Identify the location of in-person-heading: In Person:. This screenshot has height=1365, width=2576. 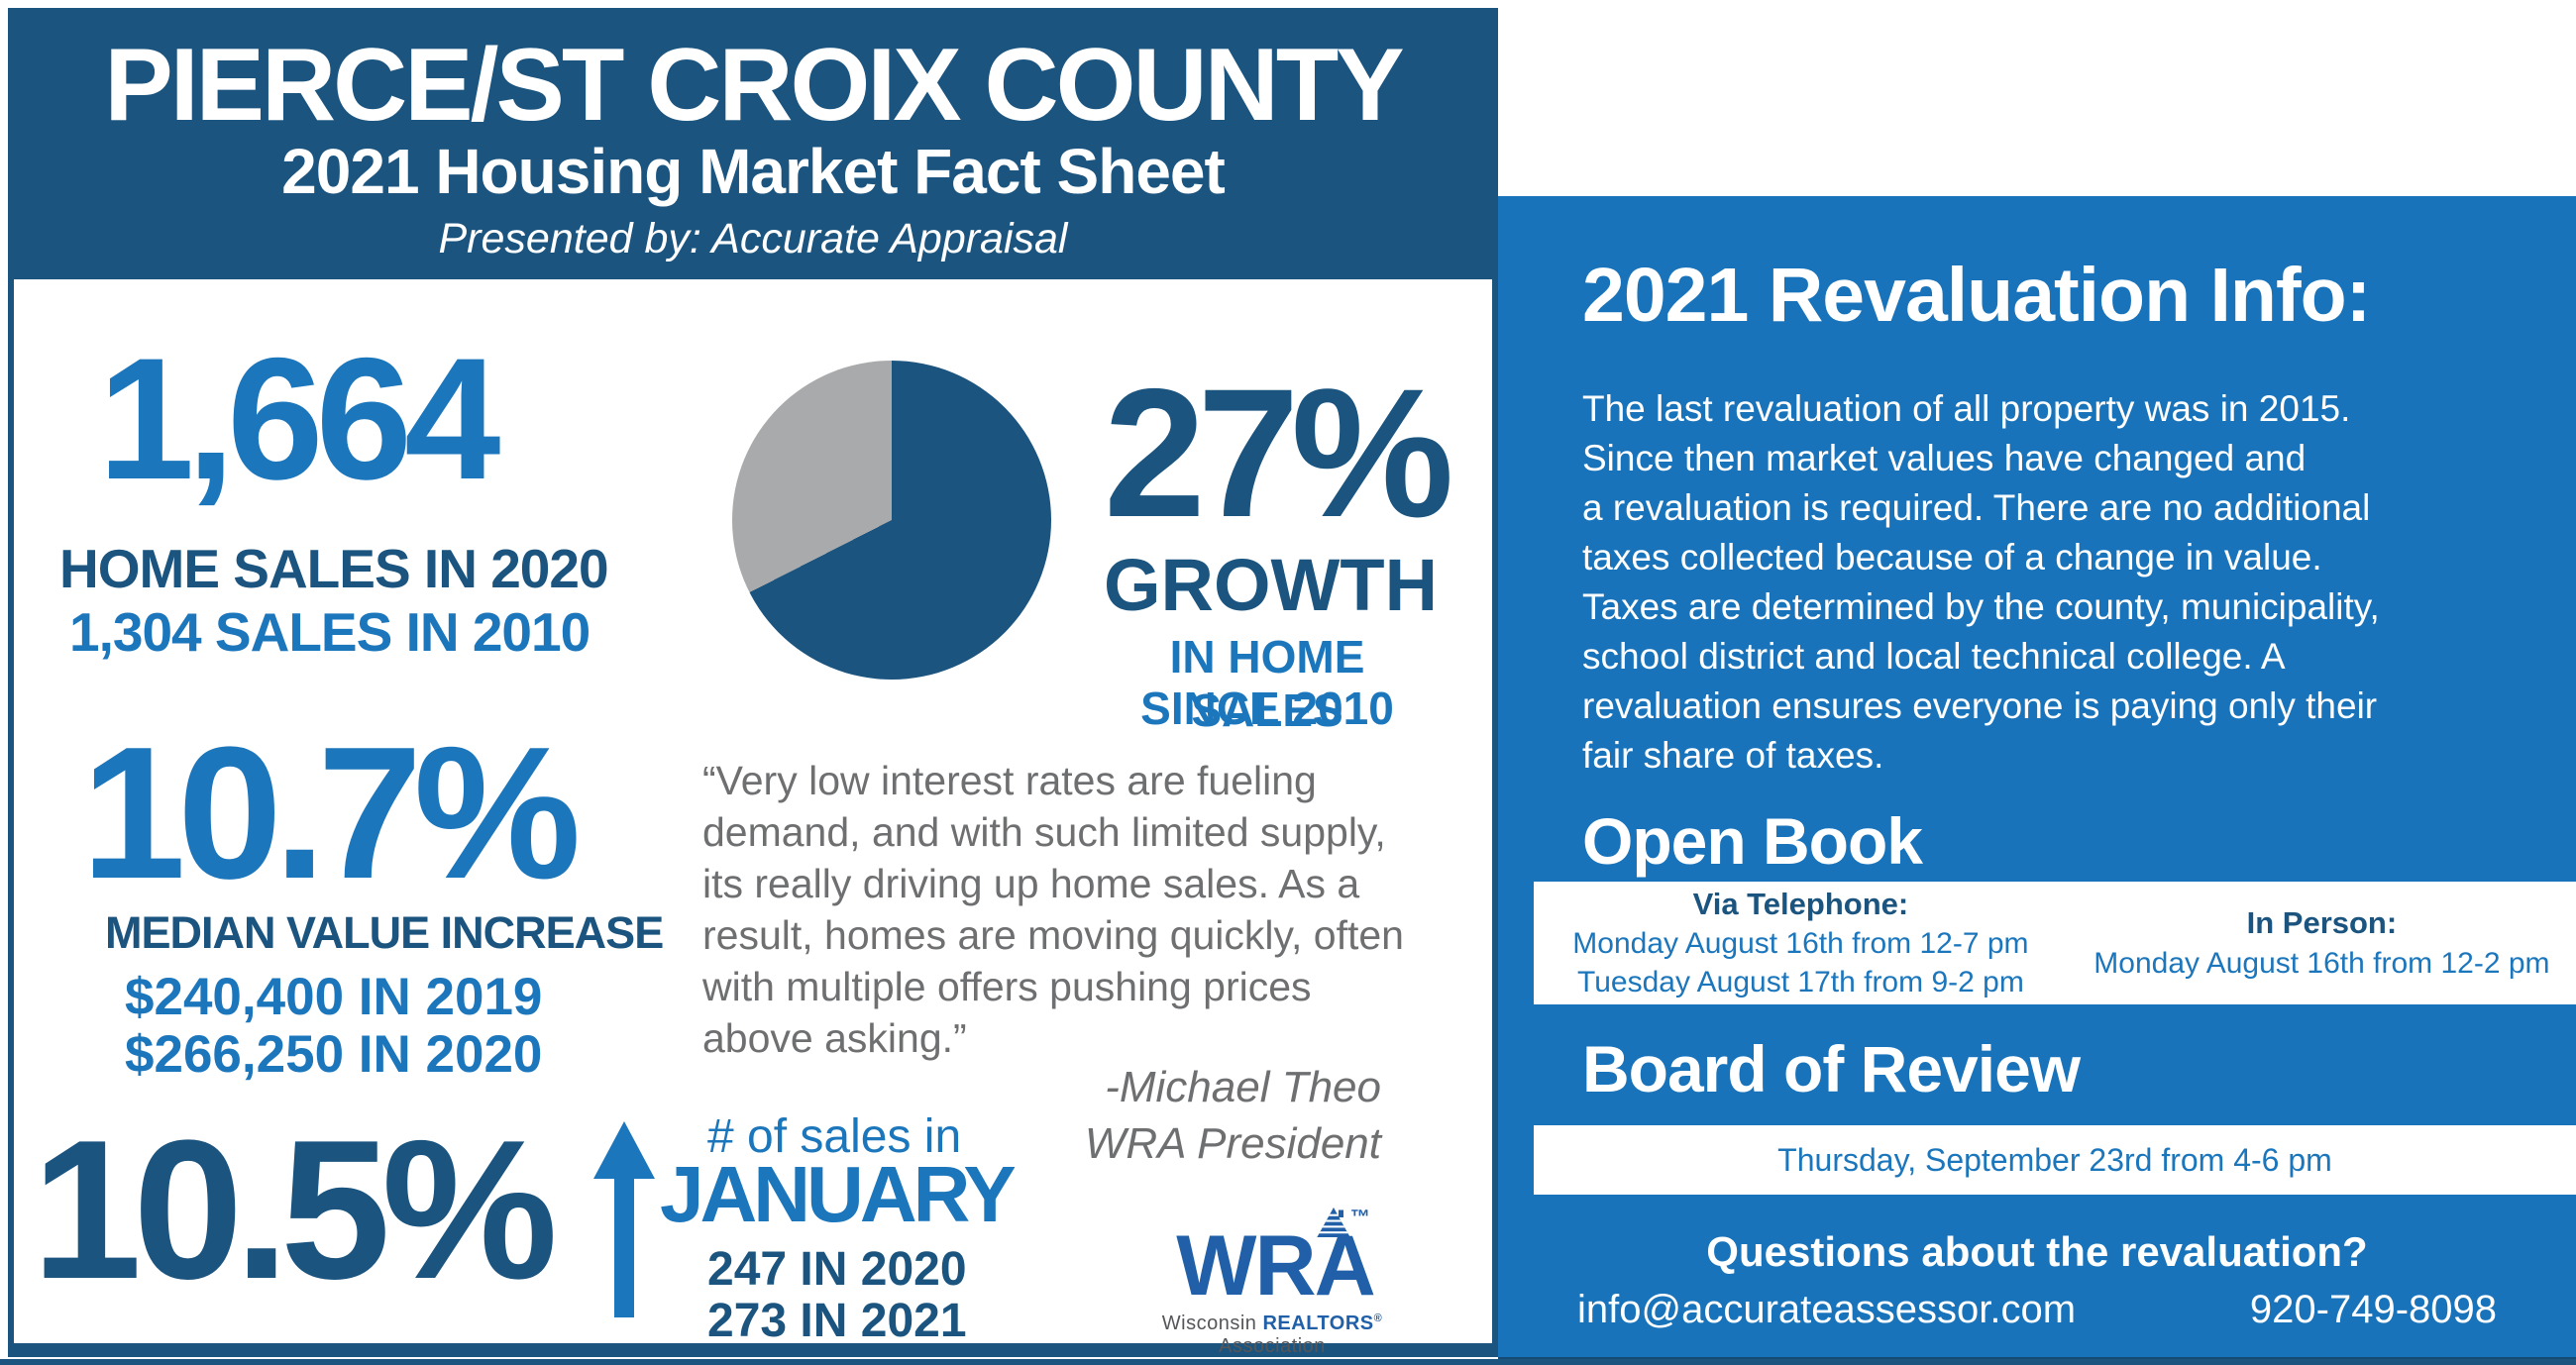
(2322, 923).